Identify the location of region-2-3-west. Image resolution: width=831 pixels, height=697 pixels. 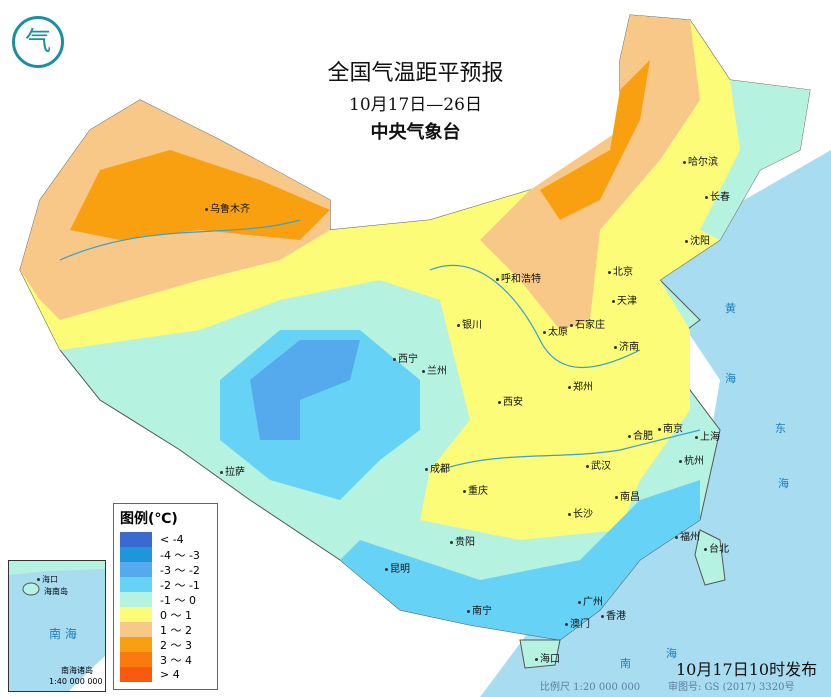
(200, 195).